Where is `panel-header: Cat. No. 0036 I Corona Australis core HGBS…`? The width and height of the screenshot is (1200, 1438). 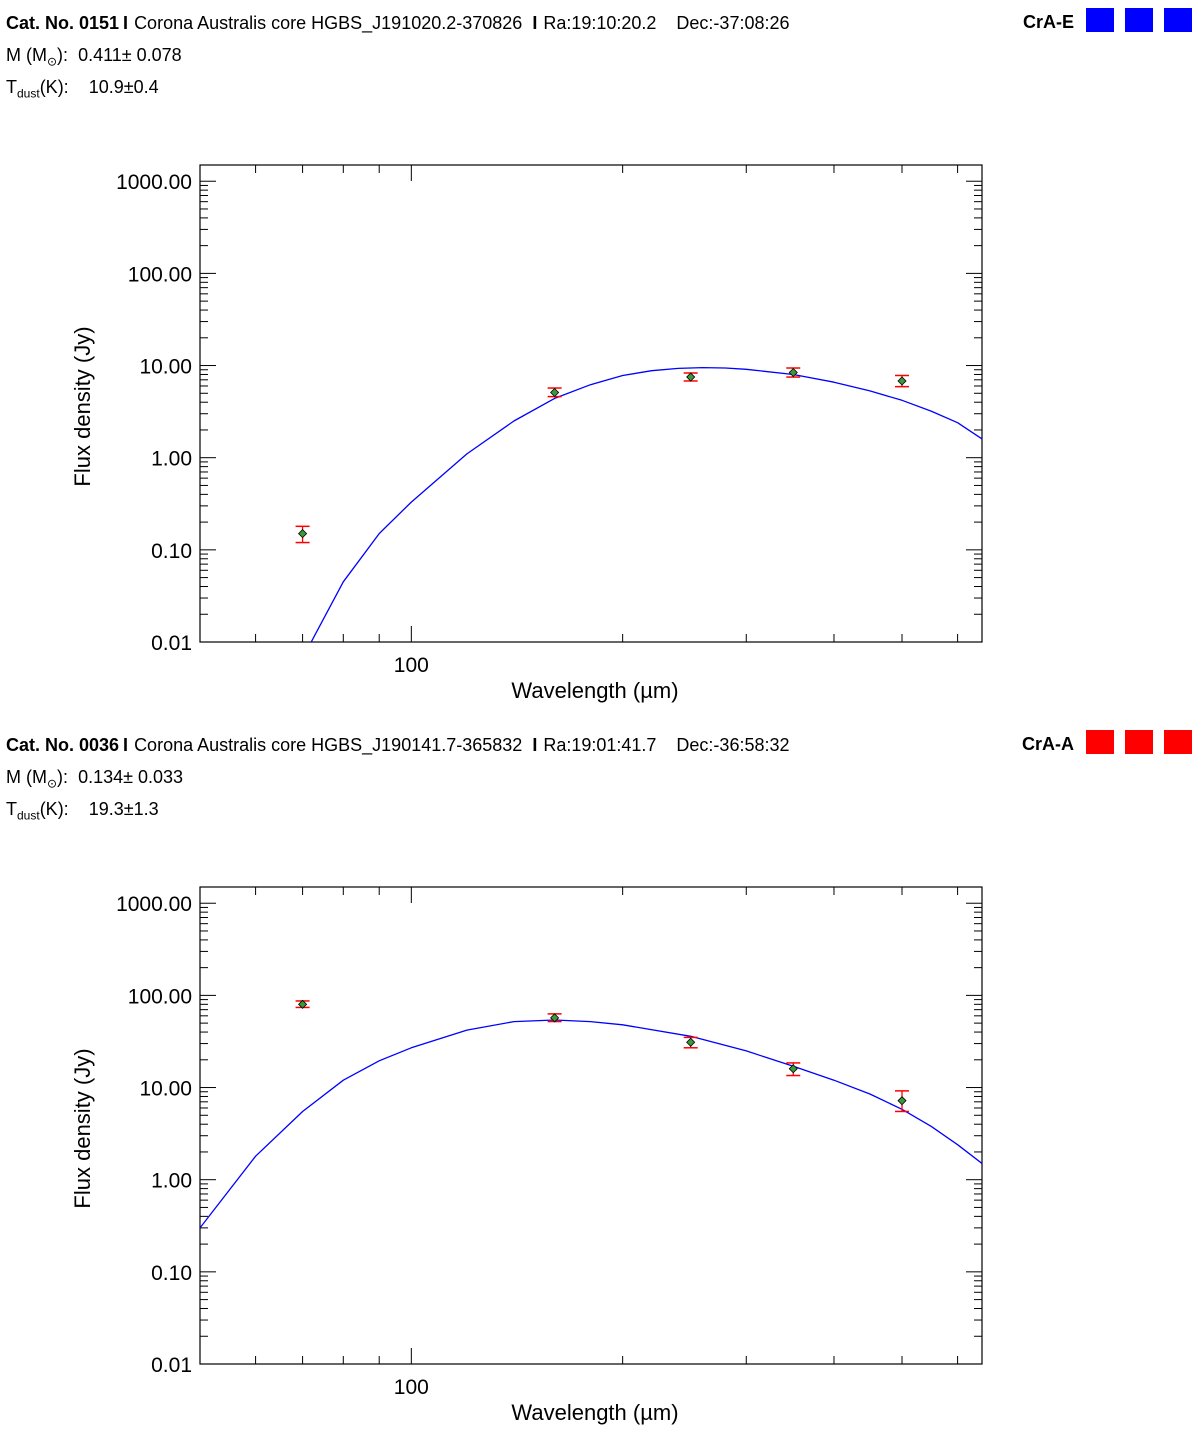 panel-header: Cat. No. 0036 I Corona Australis core HGBS… is located at coordinates (398, 745).